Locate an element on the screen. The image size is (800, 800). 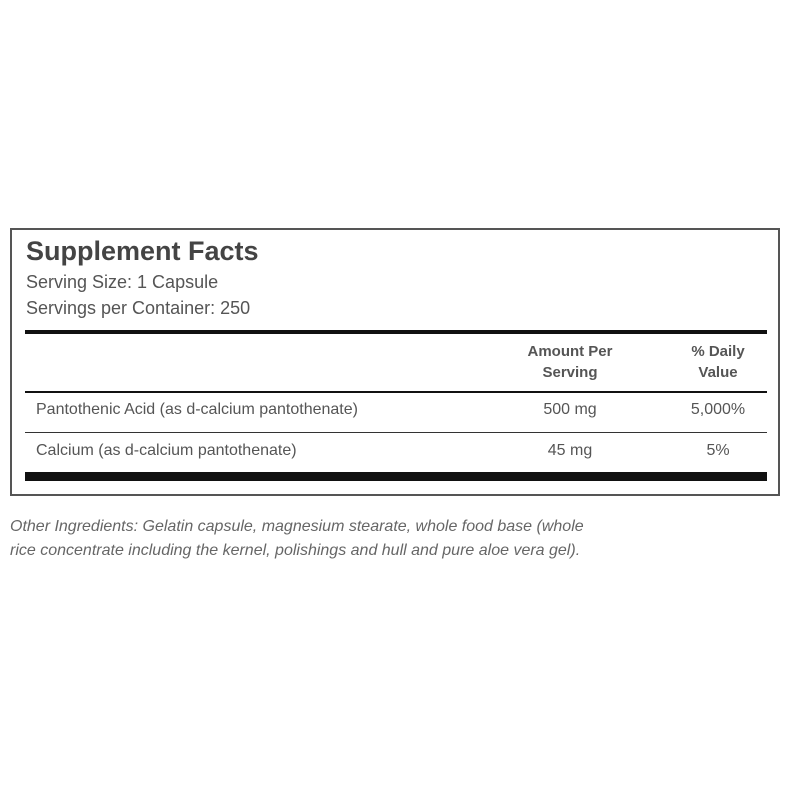
dv-header-line2: Value is located at coordinates (718, 372).